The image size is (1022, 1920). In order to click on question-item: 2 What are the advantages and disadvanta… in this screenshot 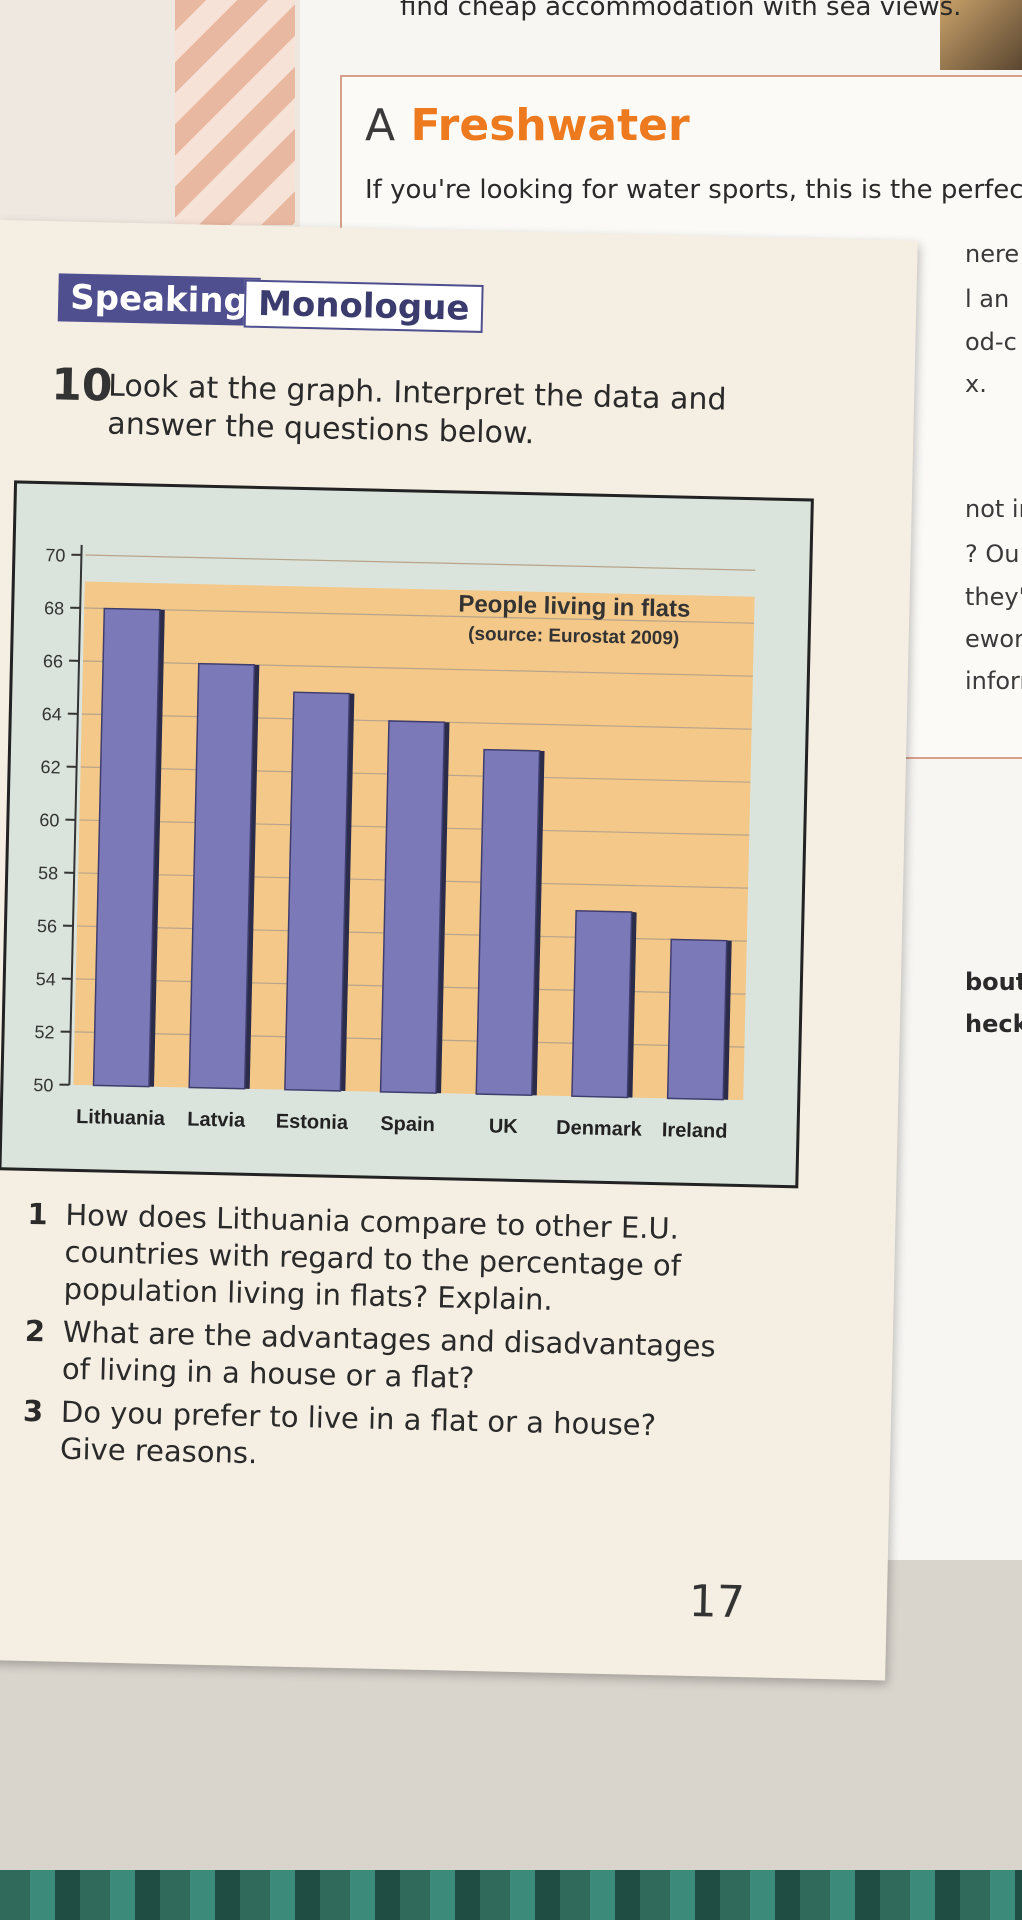, I will do `click(374, 1358)`.